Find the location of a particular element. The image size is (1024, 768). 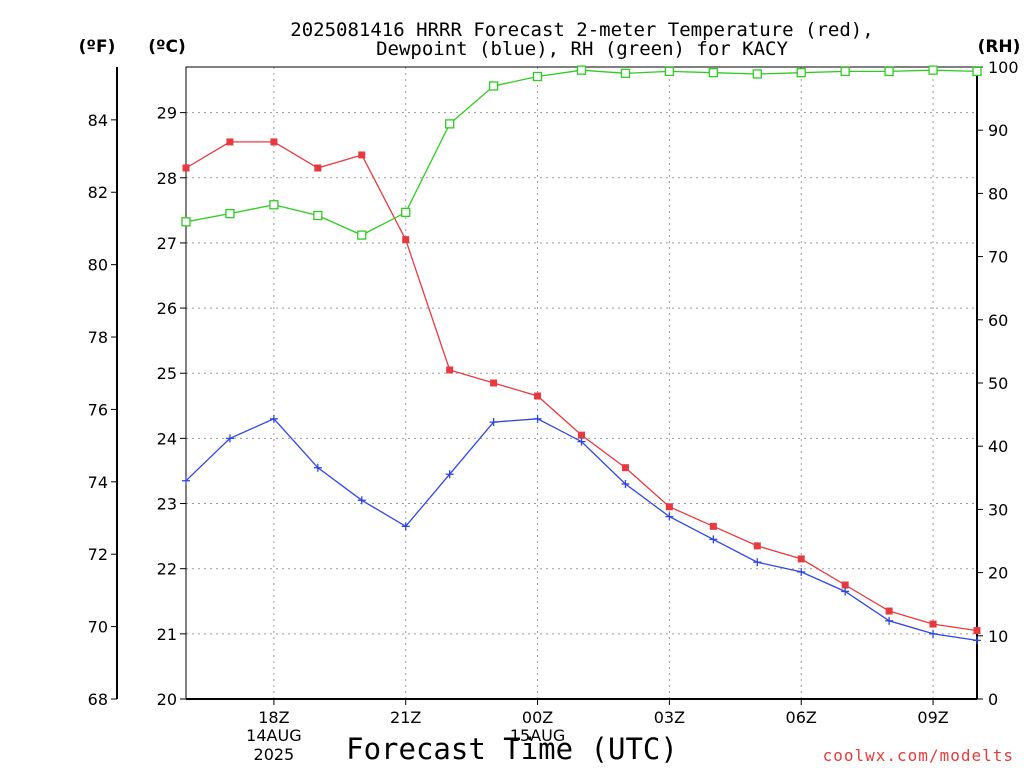

fahrenheit-tick-label: 74 is located at coordinates (98, 482).